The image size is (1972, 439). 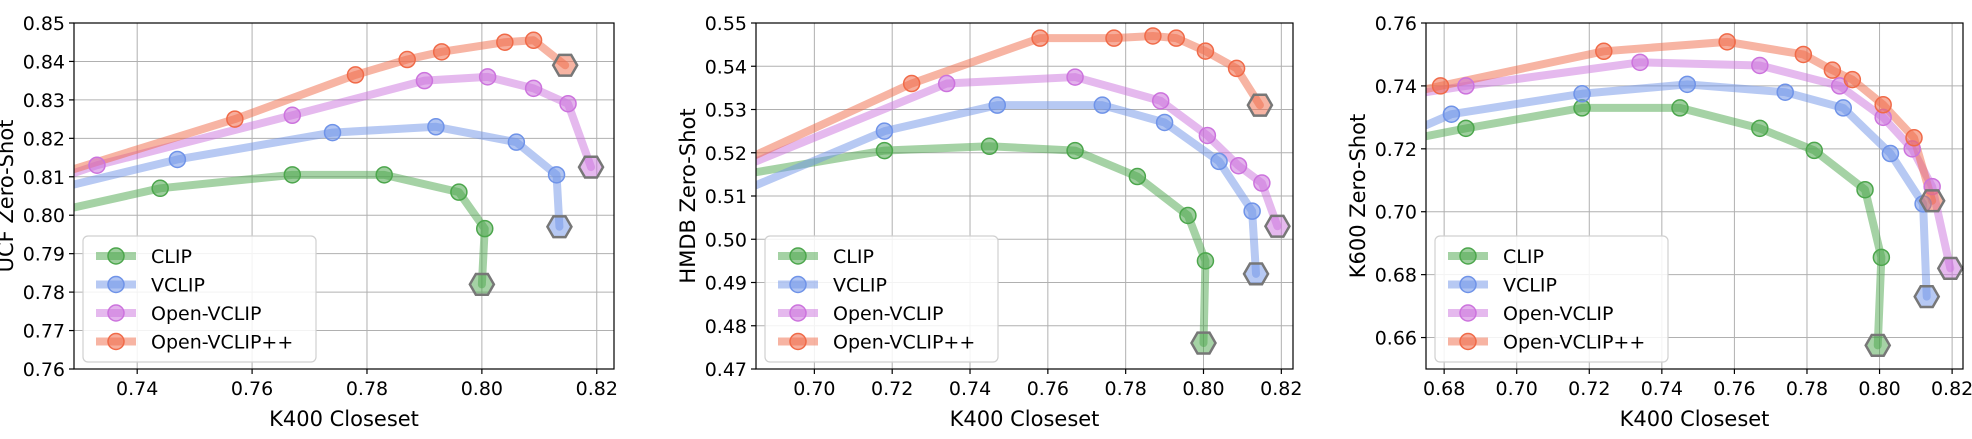 What do you see at coordinates (726, 240) in the screenshot?
I see `y-tick-label: 0.50` at bounding box center [726, 240].